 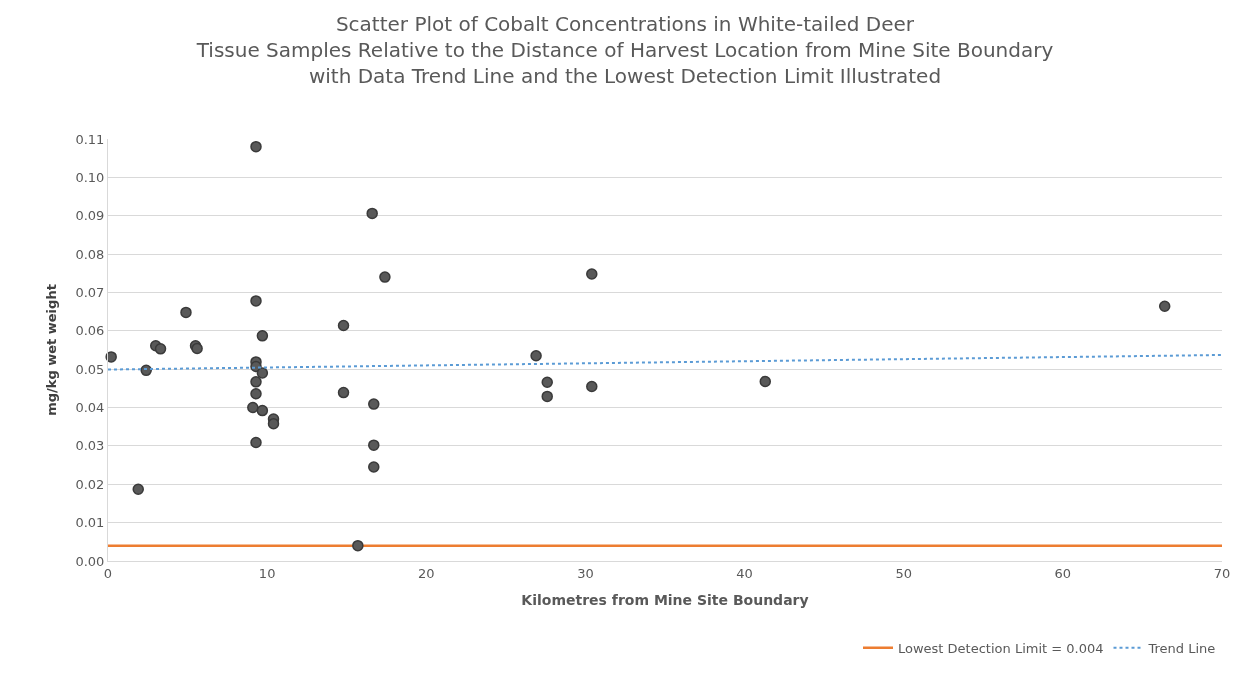 What do you see at coordinates (90, 523) in the screenshot?
I see `y-tick-label: 0.01` at bounding box center [90, 523].